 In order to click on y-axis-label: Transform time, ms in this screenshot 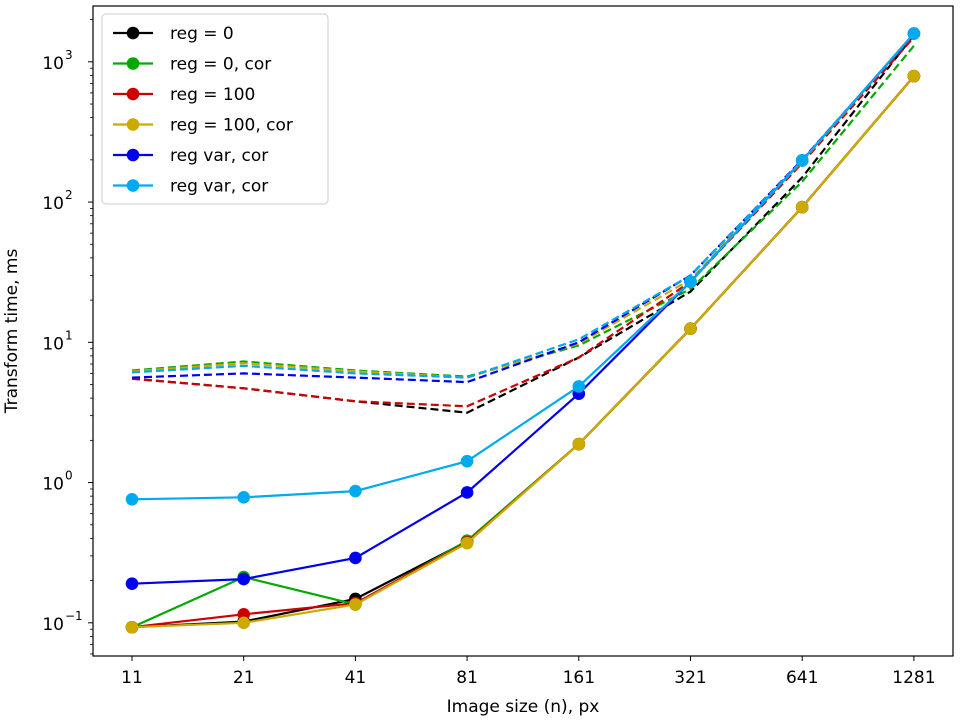, I will do `click(12, 332)`.